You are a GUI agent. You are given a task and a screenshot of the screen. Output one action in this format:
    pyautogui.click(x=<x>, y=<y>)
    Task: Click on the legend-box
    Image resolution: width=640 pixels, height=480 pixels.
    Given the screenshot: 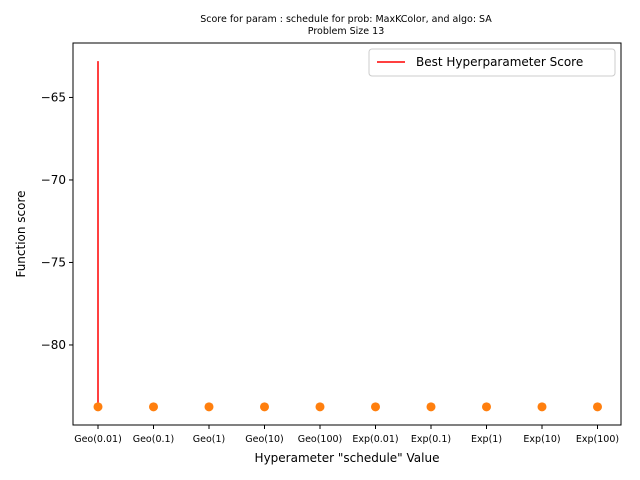 What is the action you would take?
    pyautogui.click(x=492, y=62)
    